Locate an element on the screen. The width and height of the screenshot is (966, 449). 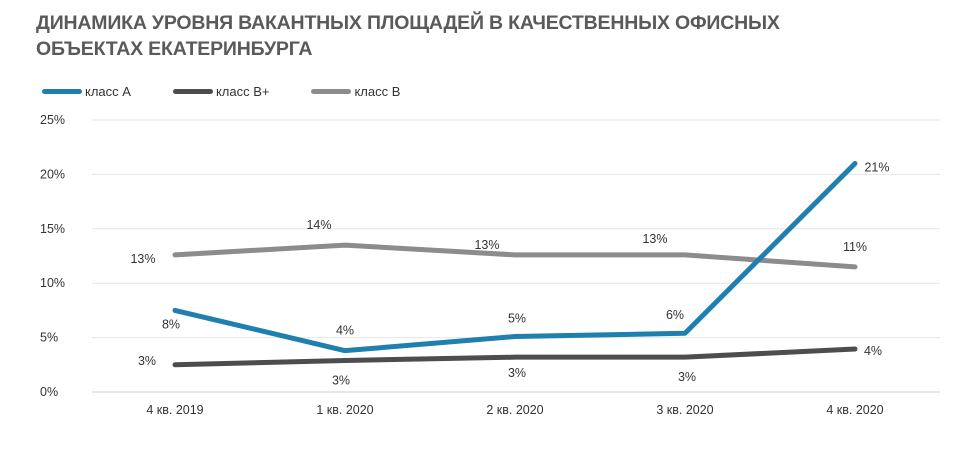
data-label: 6% is located at coordinates (675, 315).